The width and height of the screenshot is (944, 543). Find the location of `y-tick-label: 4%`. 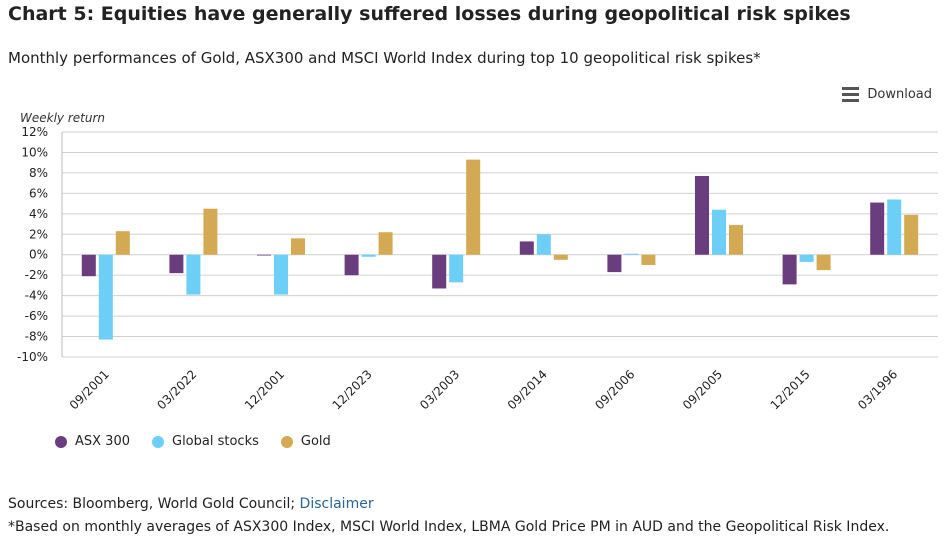

y-tick-label: 4% is located at coordinates (38, 214).